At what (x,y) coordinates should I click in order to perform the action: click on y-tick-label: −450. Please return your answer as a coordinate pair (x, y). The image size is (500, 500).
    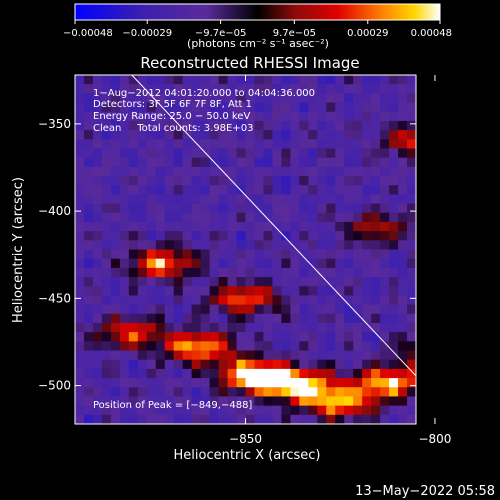
    Looking at the image, I should click on (54, 298).